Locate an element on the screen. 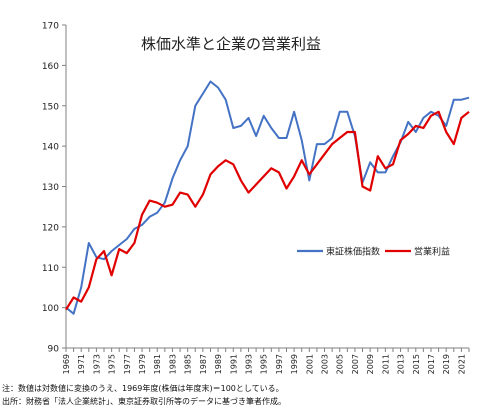 This screenshot has height=414, width=500. y-tick-label: 160 is located at coordinates (50, 67).